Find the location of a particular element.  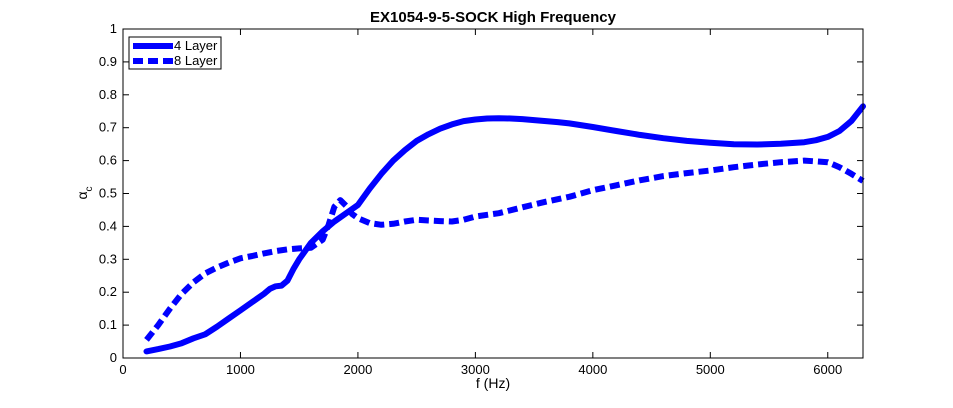

y-tick-label: 0.9 is located at coordinates (108, 61).